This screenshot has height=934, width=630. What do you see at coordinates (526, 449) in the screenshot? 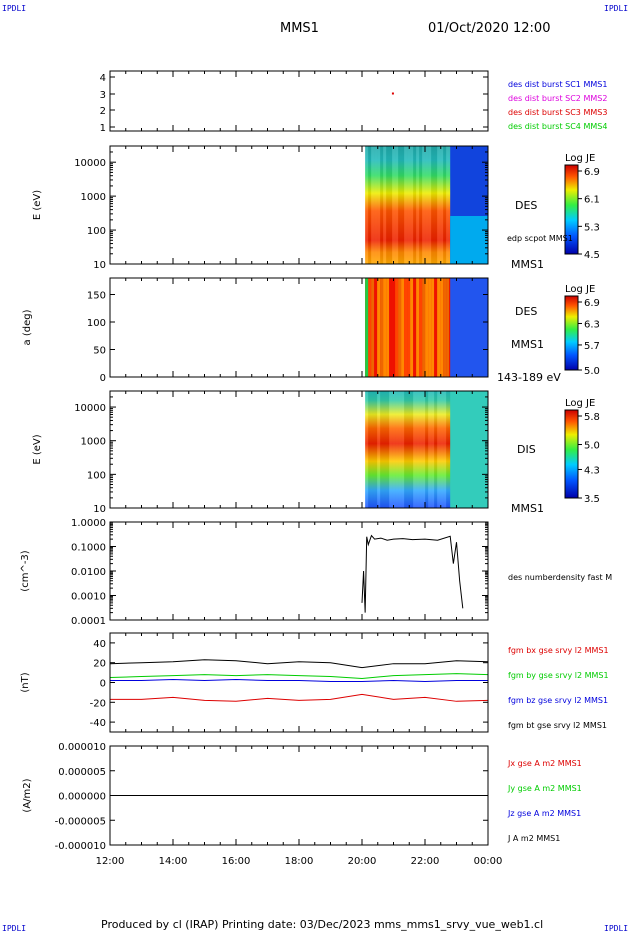
I see `dis-label: DIS` at bounding box center [526, 449].